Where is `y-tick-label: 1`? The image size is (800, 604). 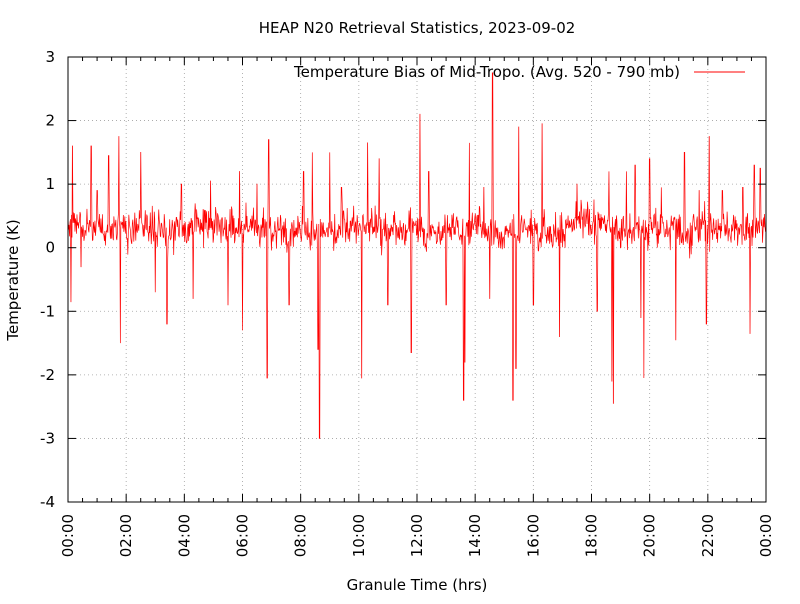 y-tick-label: 1 is located at coordinates (50, 184).